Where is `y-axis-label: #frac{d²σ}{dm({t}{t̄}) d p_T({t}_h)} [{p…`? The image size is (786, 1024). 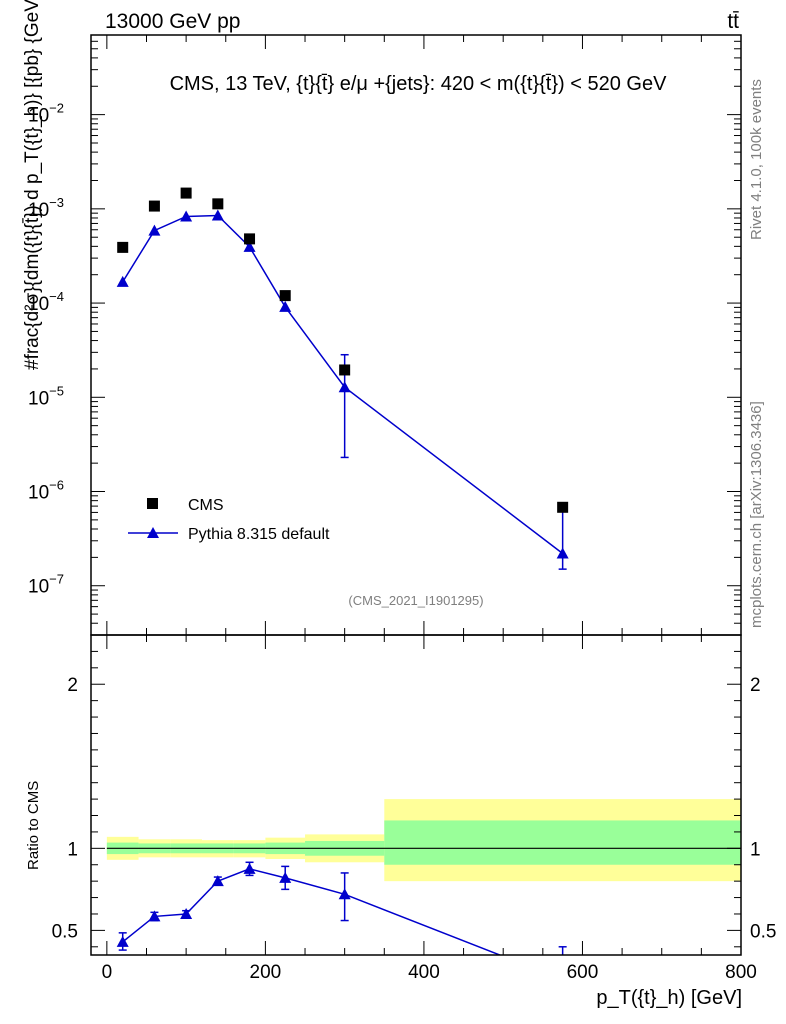 y-axis-label: #frac{d²σ}{dm({t}{t̄}) d p_T({t}_h)} [{p… is located at coordinates (32, 185).